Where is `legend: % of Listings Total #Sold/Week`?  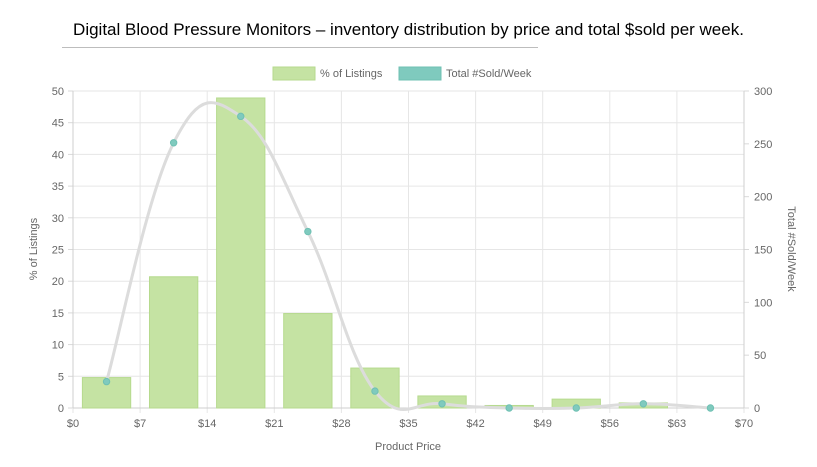 legend: % of Listings Total #Sold/Week is located at coordinates (402, 73).